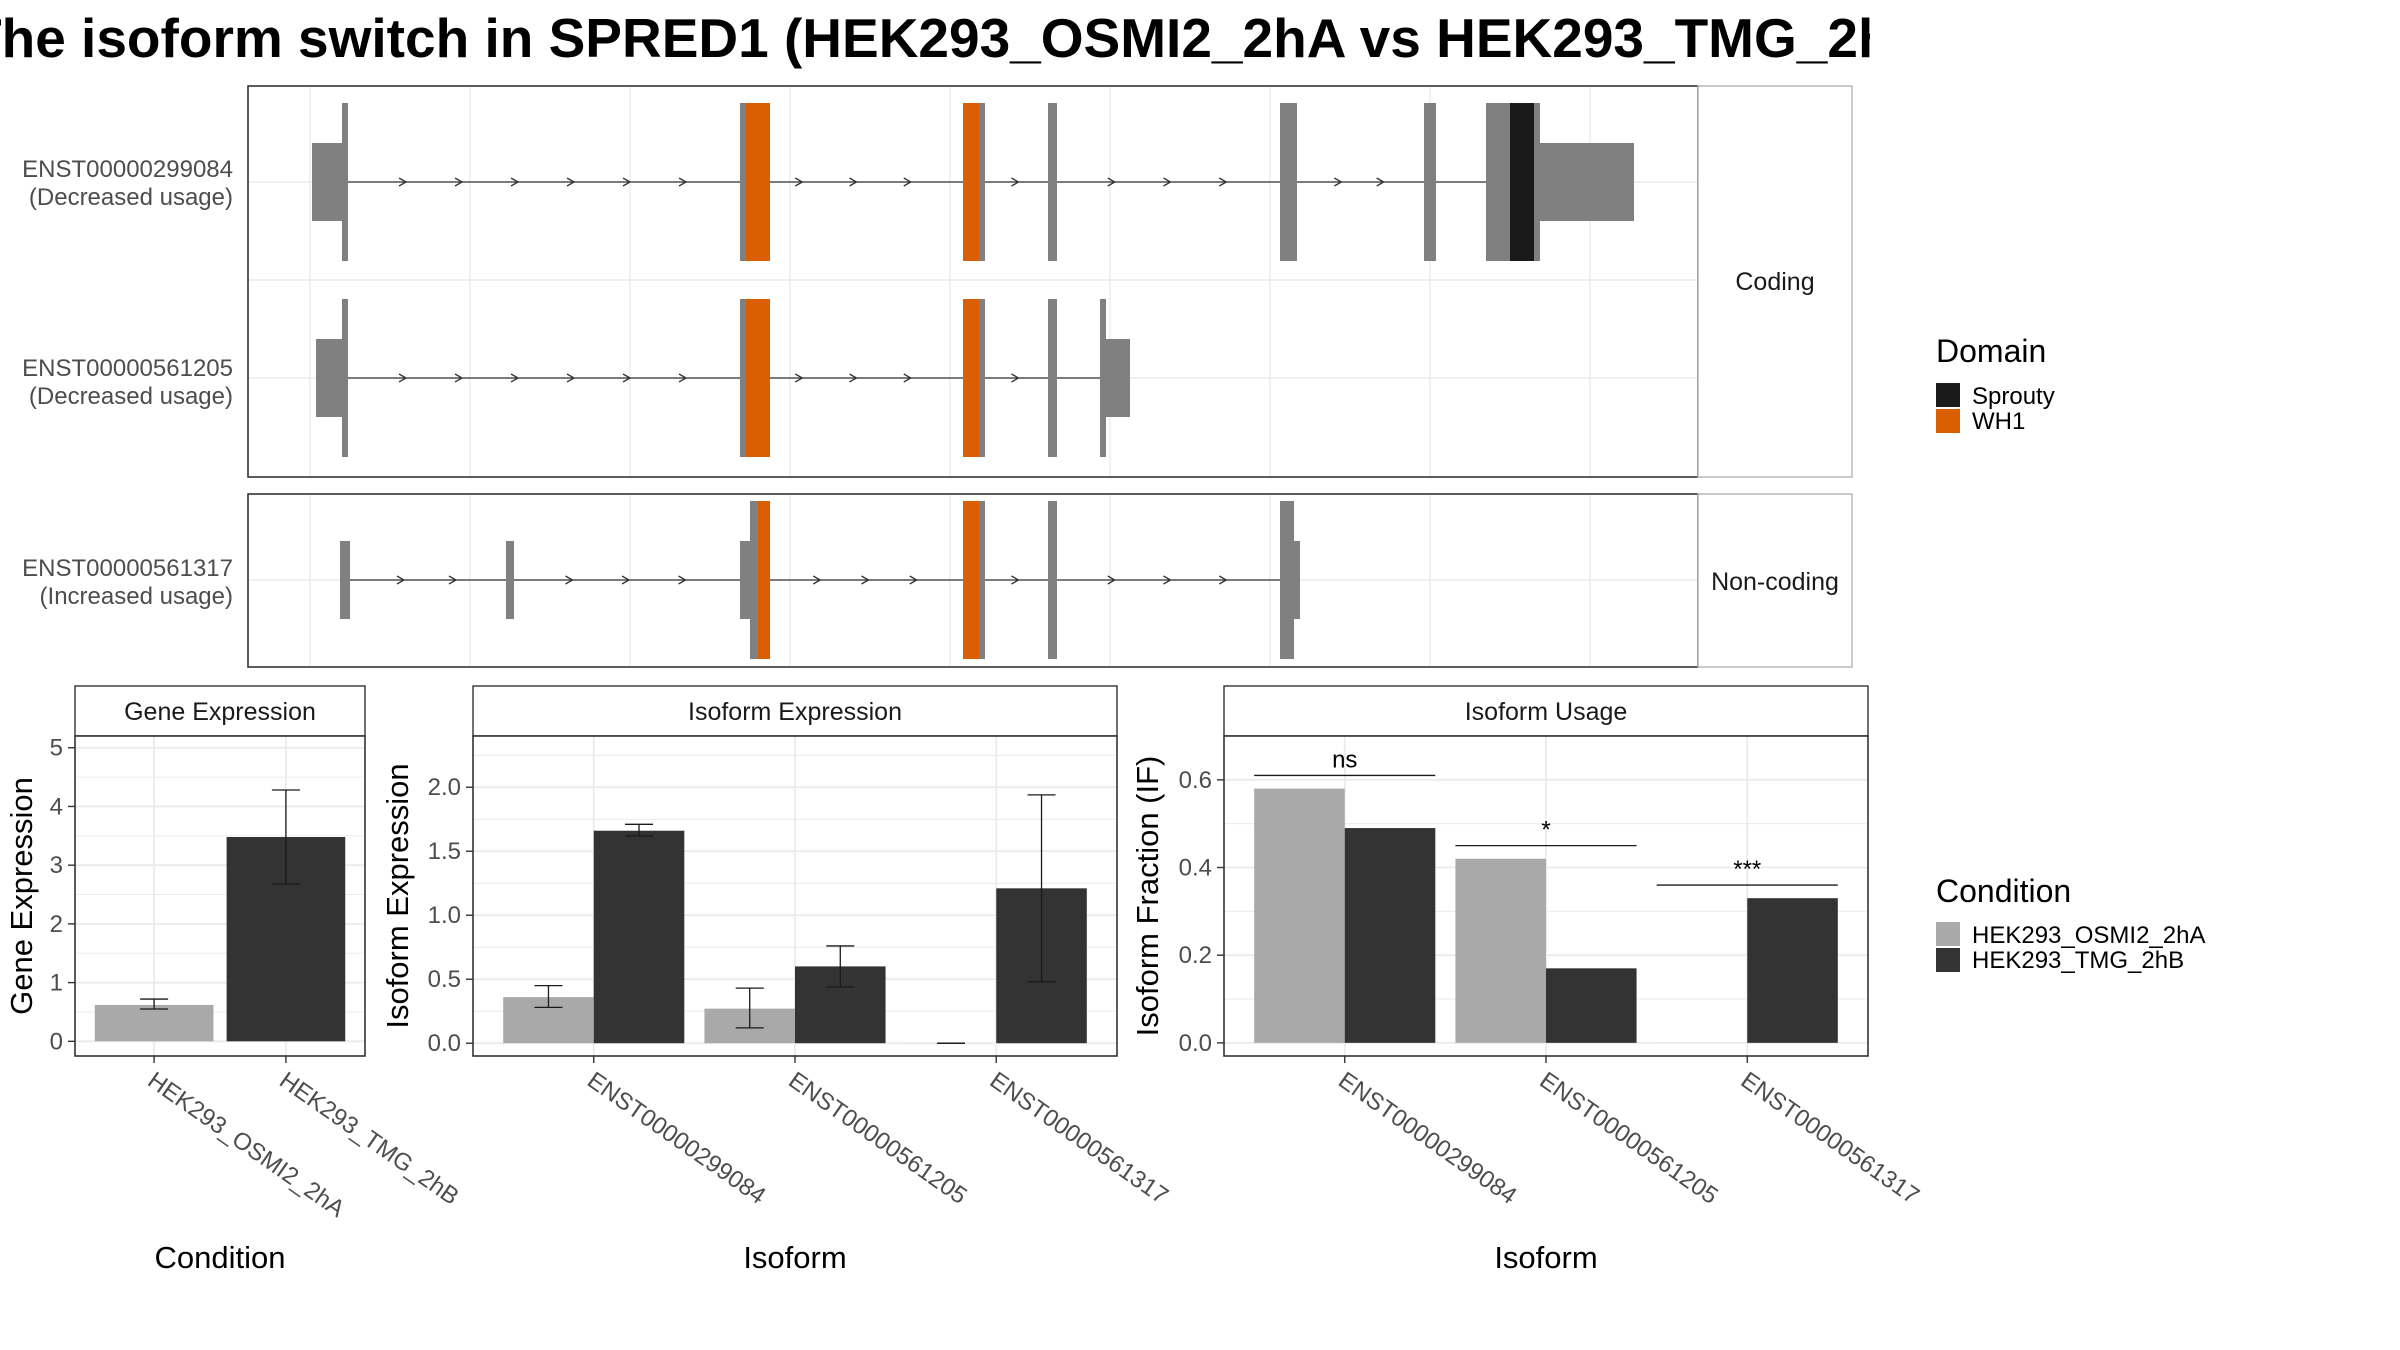  What do you see at coordinates (56, 924) in the screenshot?
I see `gene-expr-ytick-label-2: 2` at bounding box center [56, 924].